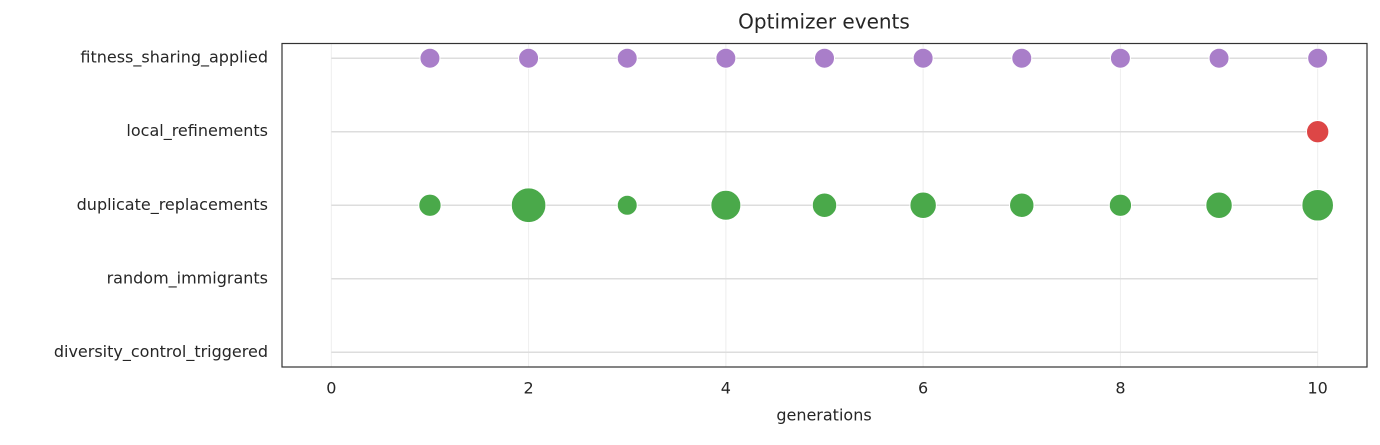 Image resolution: width=1380 pixels, height=445 pixels. Describe the element at coordinates (824, 22) in the screenshot. I see `chart-title: Optimizer events` at that location.